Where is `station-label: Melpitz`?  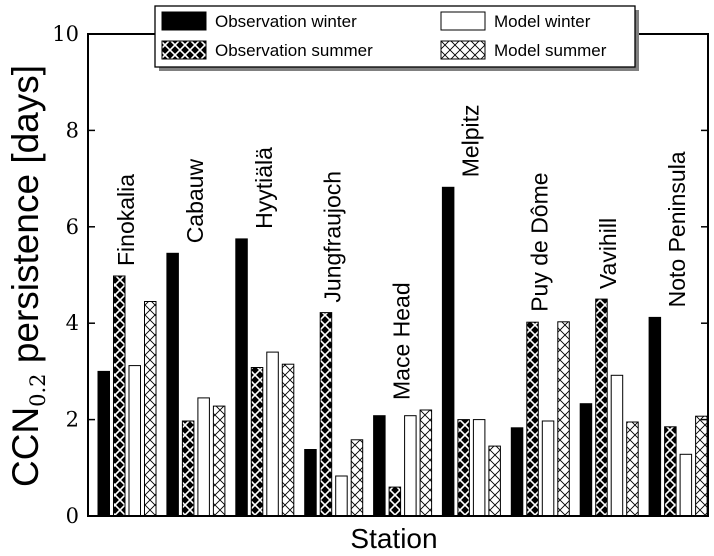
station-label: Melpitz is located at coordinates (470, 140).